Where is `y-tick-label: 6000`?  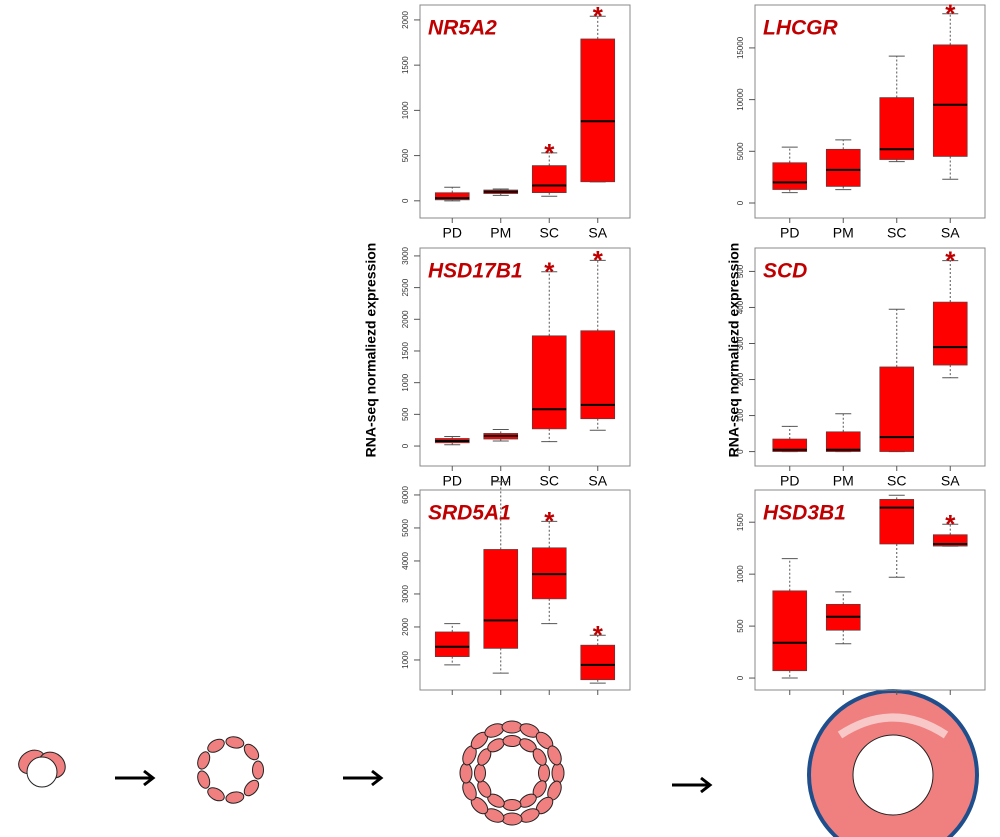 y-tick-label: 6000 is located at coordinates (405, 495).